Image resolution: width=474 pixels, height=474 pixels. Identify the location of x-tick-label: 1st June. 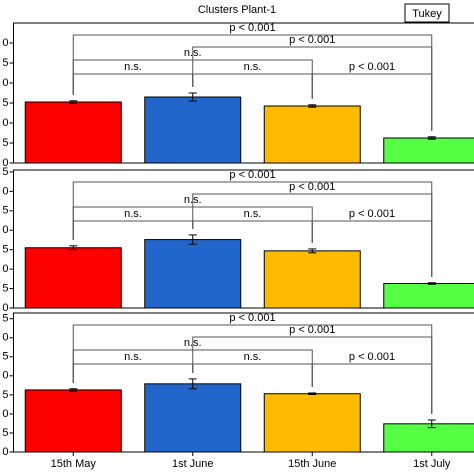
(193, 464).